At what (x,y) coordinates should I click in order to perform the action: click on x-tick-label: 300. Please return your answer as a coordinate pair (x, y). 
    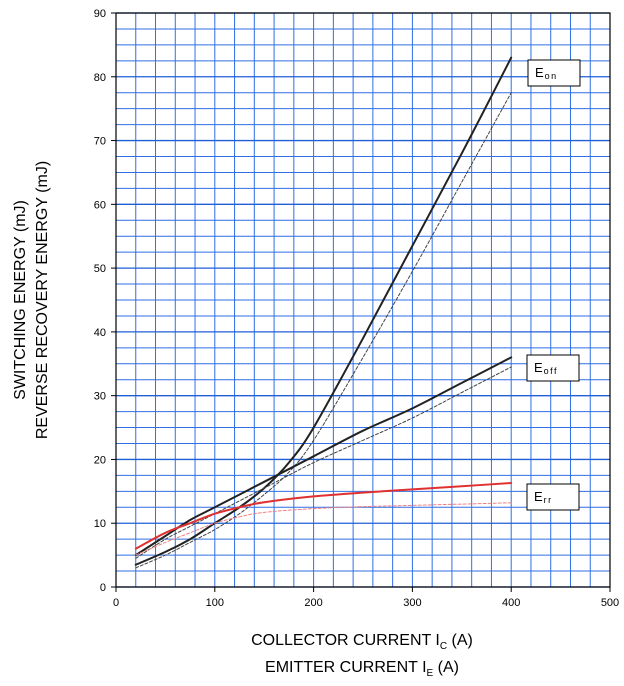
    Looking at the image, I should click on (412, 603).